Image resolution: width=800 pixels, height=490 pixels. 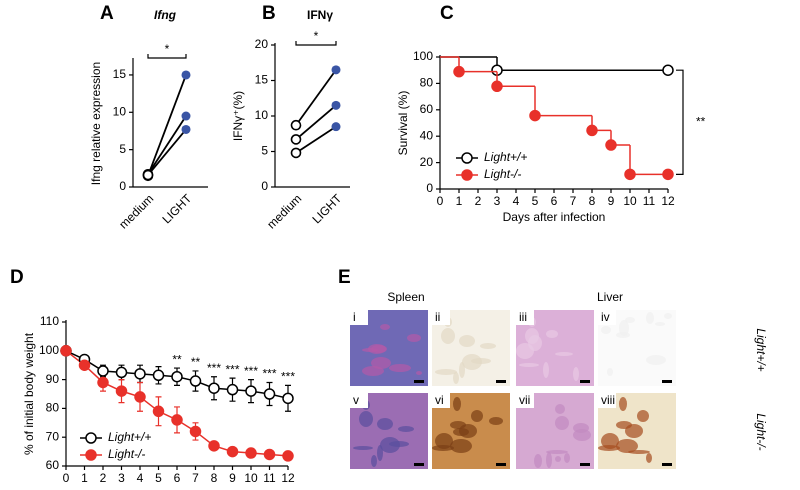 What do you see at coordinates (555, 348) in the screenshot?
I see `micrograph: iii` at bounding box center [555, 348].